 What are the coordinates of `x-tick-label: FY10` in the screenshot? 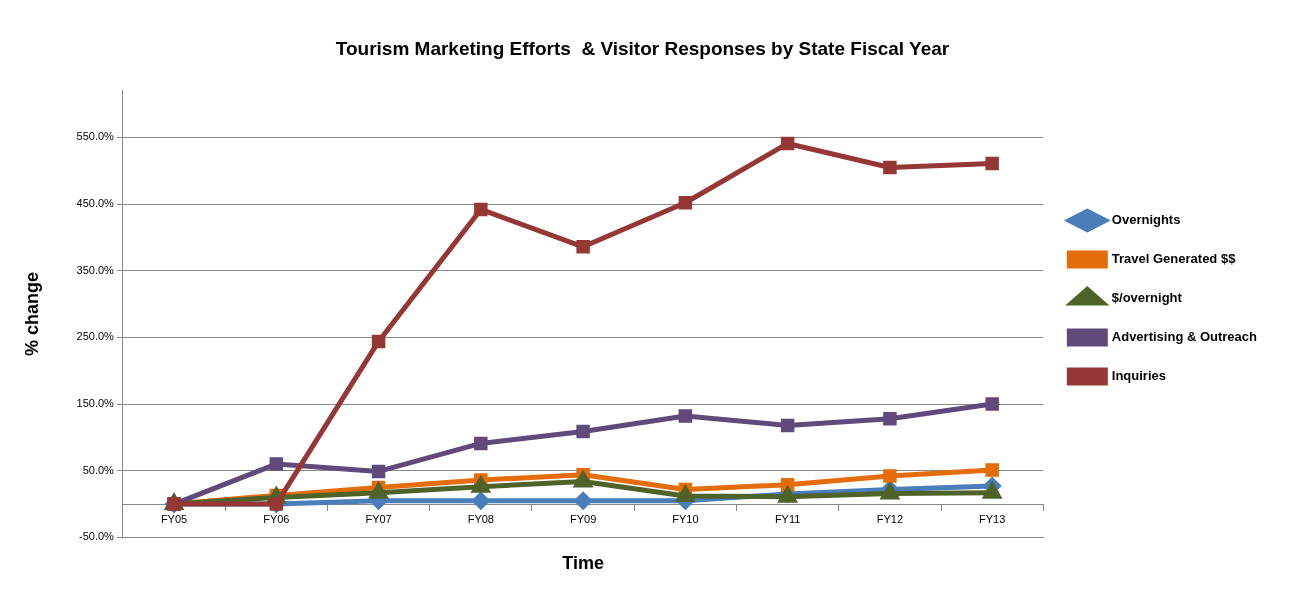 It's located at (685, 518).